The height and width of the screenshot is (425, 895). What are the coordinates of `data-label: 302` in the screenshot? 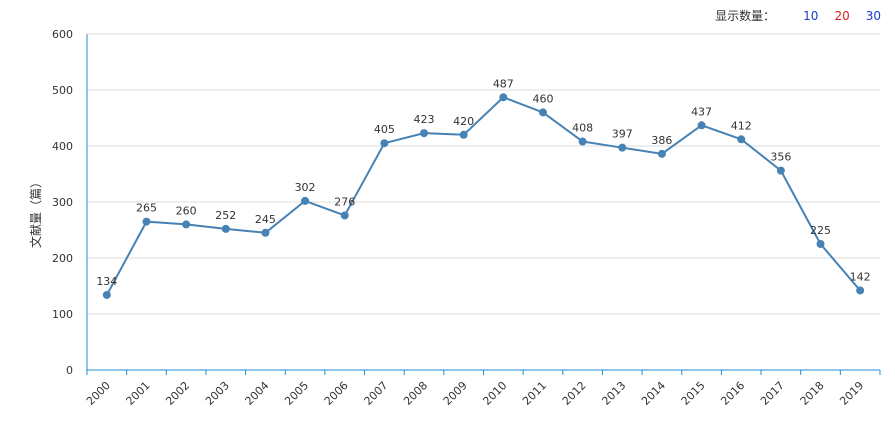 It's located at (305, 187).